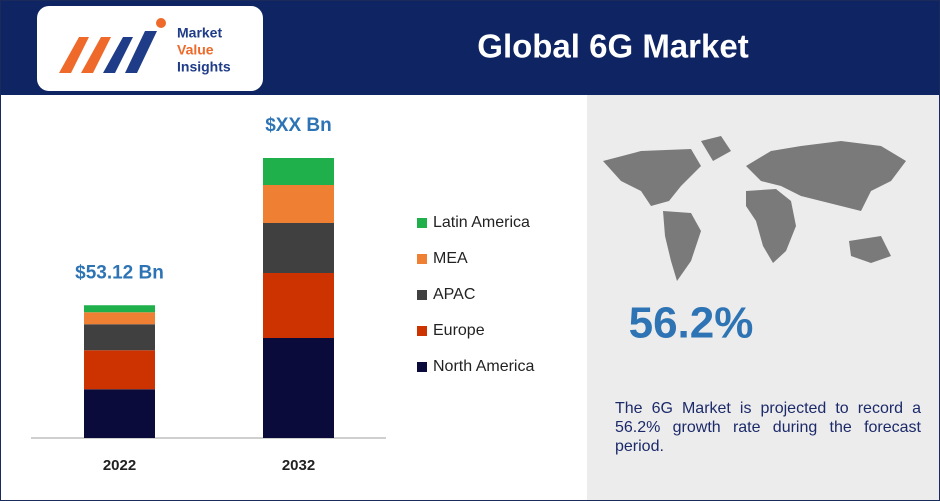  Describe the element at coordinates (298, 125) in the screenshot. I see `total-label: $XX Bn` at that location.